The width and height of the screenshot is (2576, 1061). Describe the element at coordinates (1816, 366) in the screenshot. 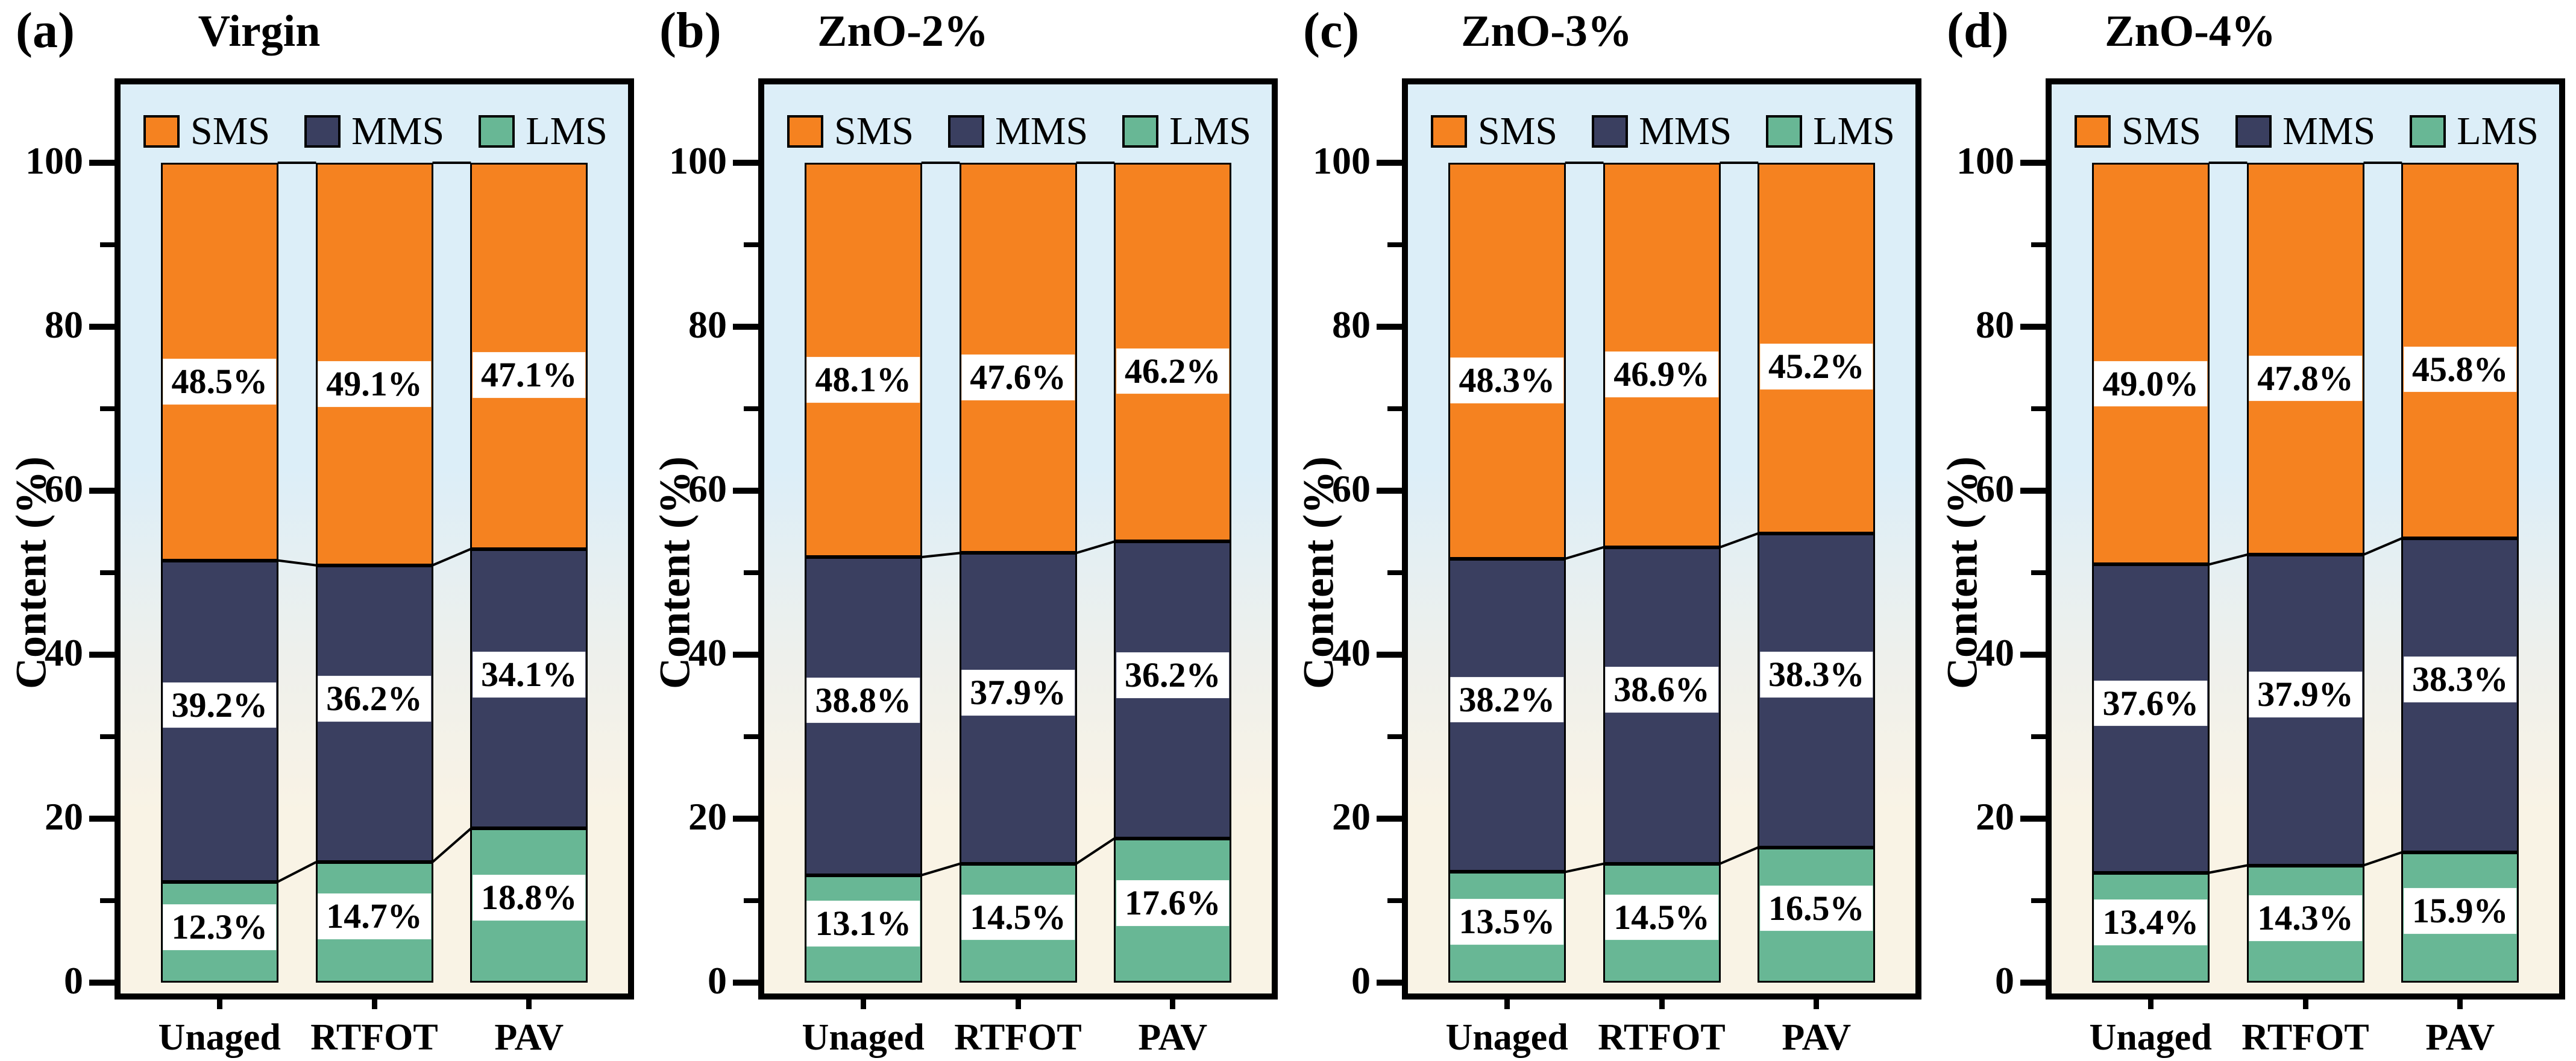

I see `value-label-sms: 45.2%` at that location.